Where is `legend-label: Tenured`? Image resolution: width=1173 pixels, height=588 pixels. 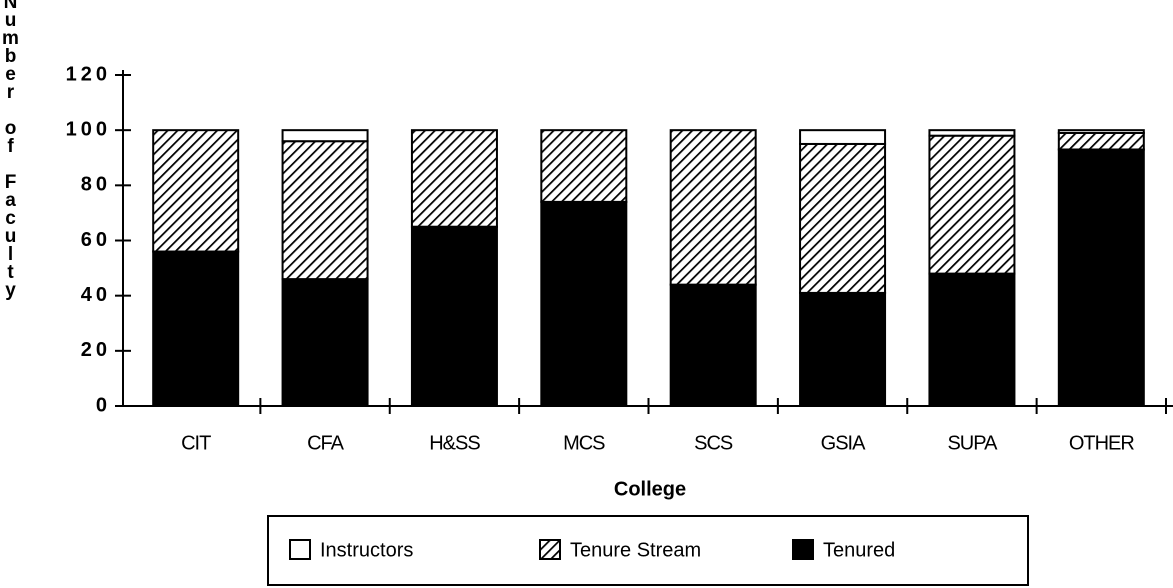 legend-label: Tenured is located at coordinates (859, 550).